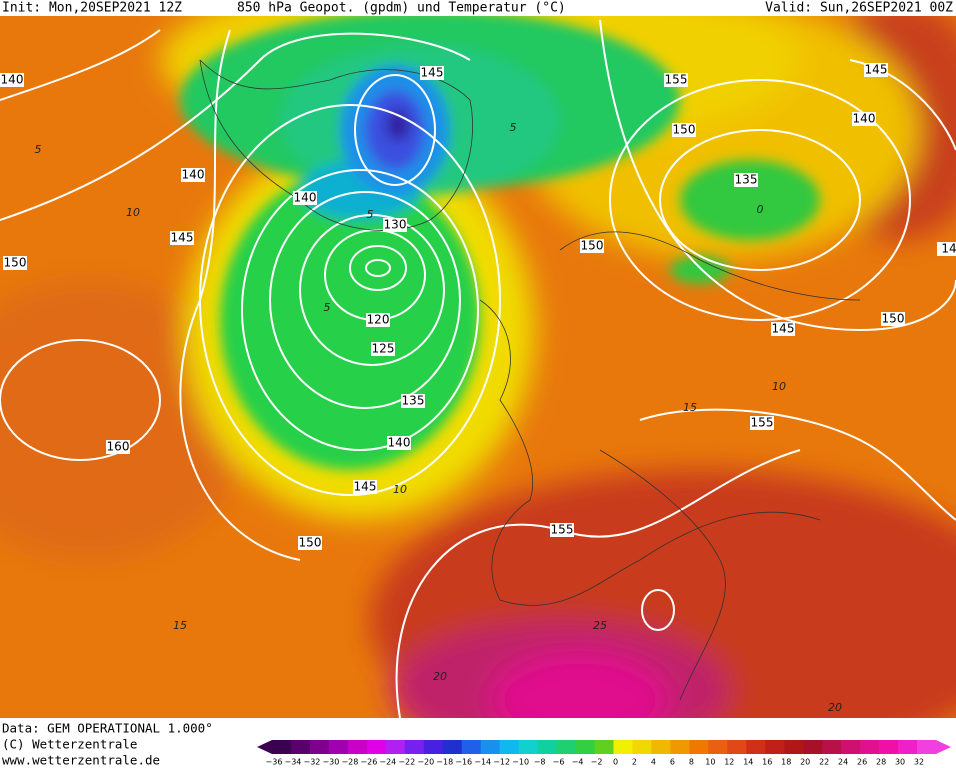  I want to click on colorbar-label: 4, so click(653, 762).